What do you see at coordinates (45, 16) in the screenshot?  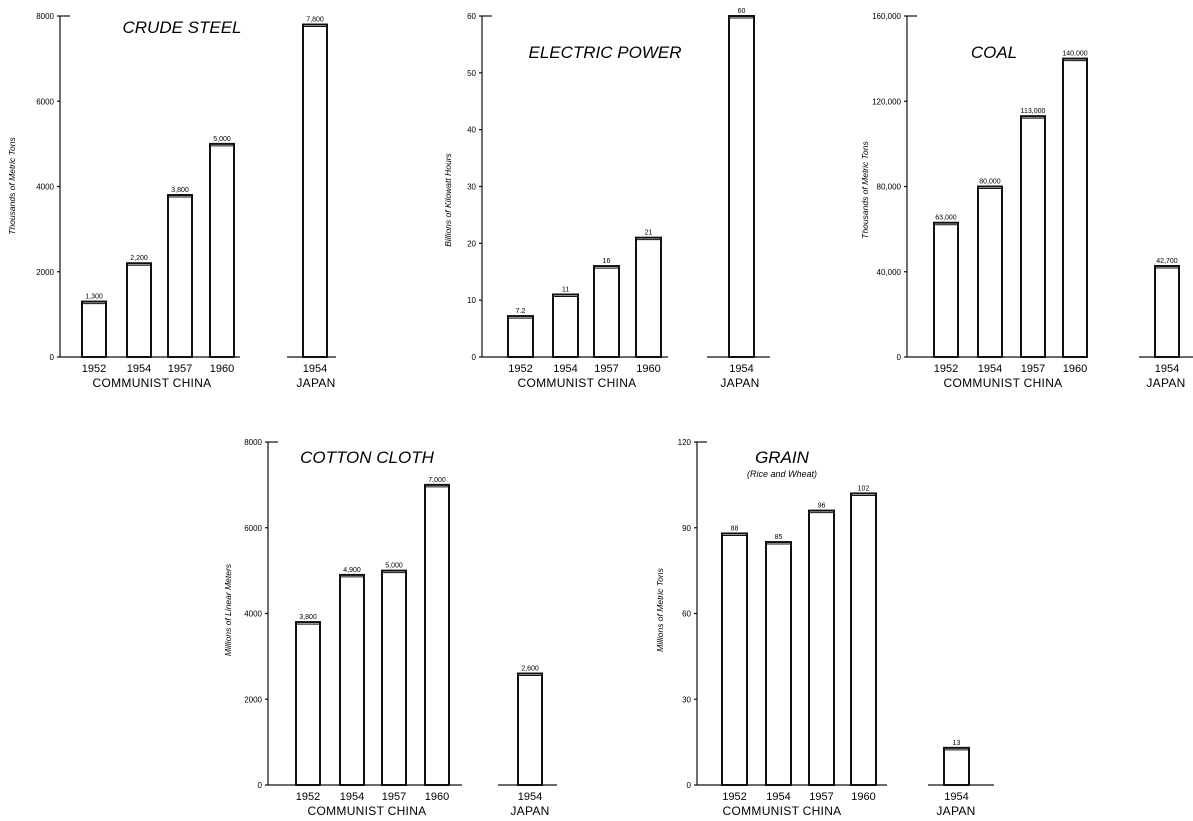 I see `y-tick-label: 8000` at bounding box center [45, 16].